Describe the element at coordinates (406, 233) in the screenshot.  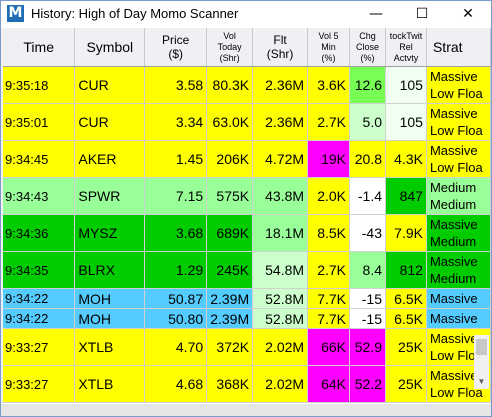
I see `stocktwits-cell: 7.9K` at that location.